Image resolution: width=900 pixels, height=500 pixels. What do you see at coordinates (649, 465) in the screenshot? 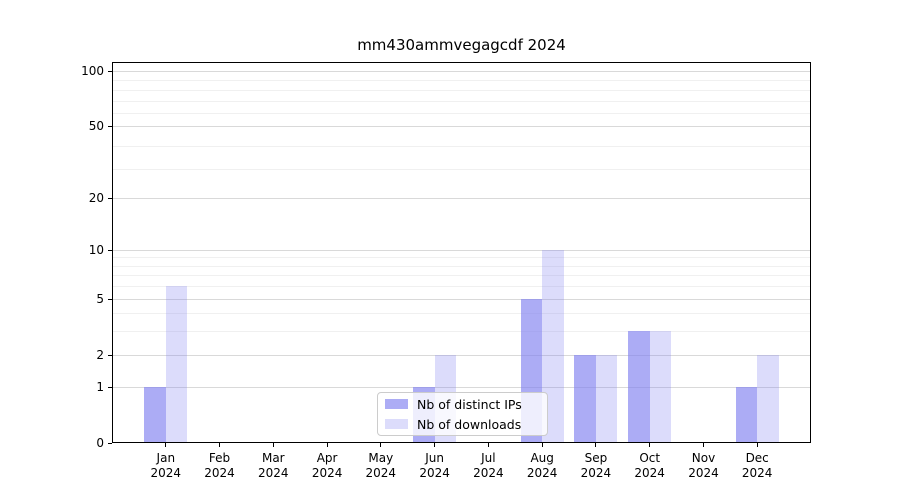
I see `x-tick-label-oct: Oct 2024` at bounding box center [649, 465].